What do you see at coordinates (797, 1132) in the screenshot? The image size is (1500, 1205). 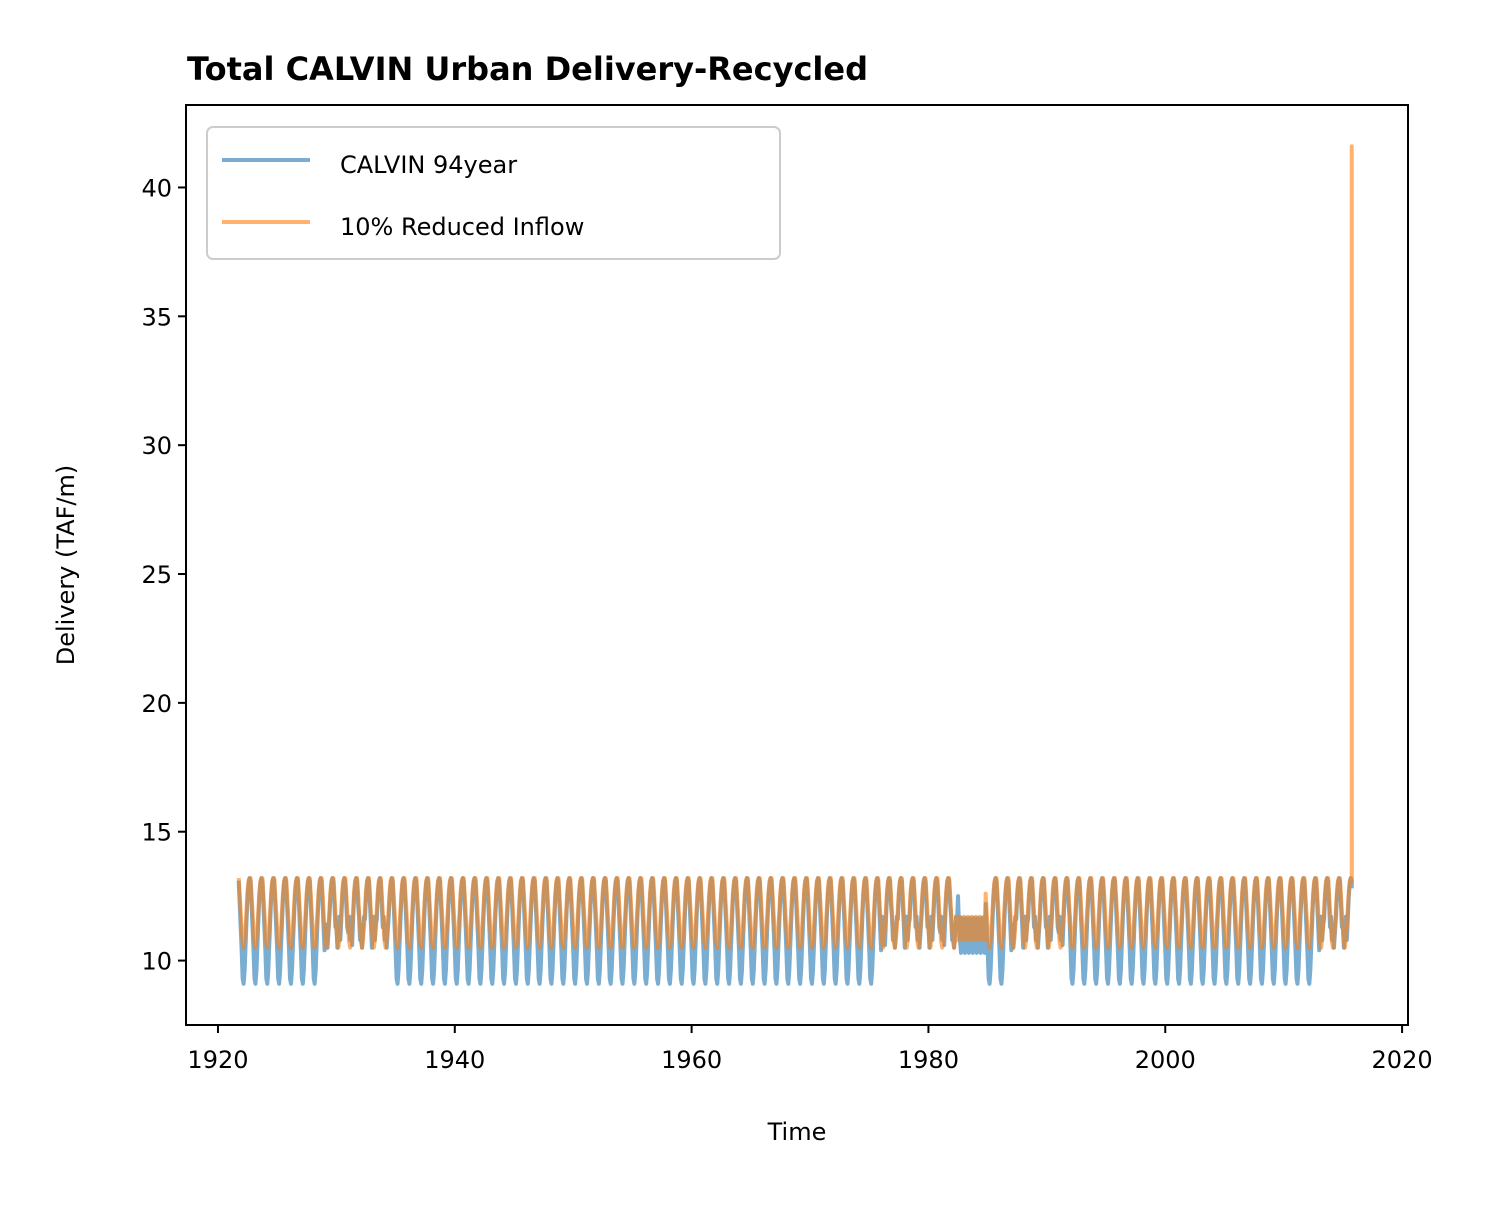 I see `x-axis-label: Time` at bounding box center [797, 1132].